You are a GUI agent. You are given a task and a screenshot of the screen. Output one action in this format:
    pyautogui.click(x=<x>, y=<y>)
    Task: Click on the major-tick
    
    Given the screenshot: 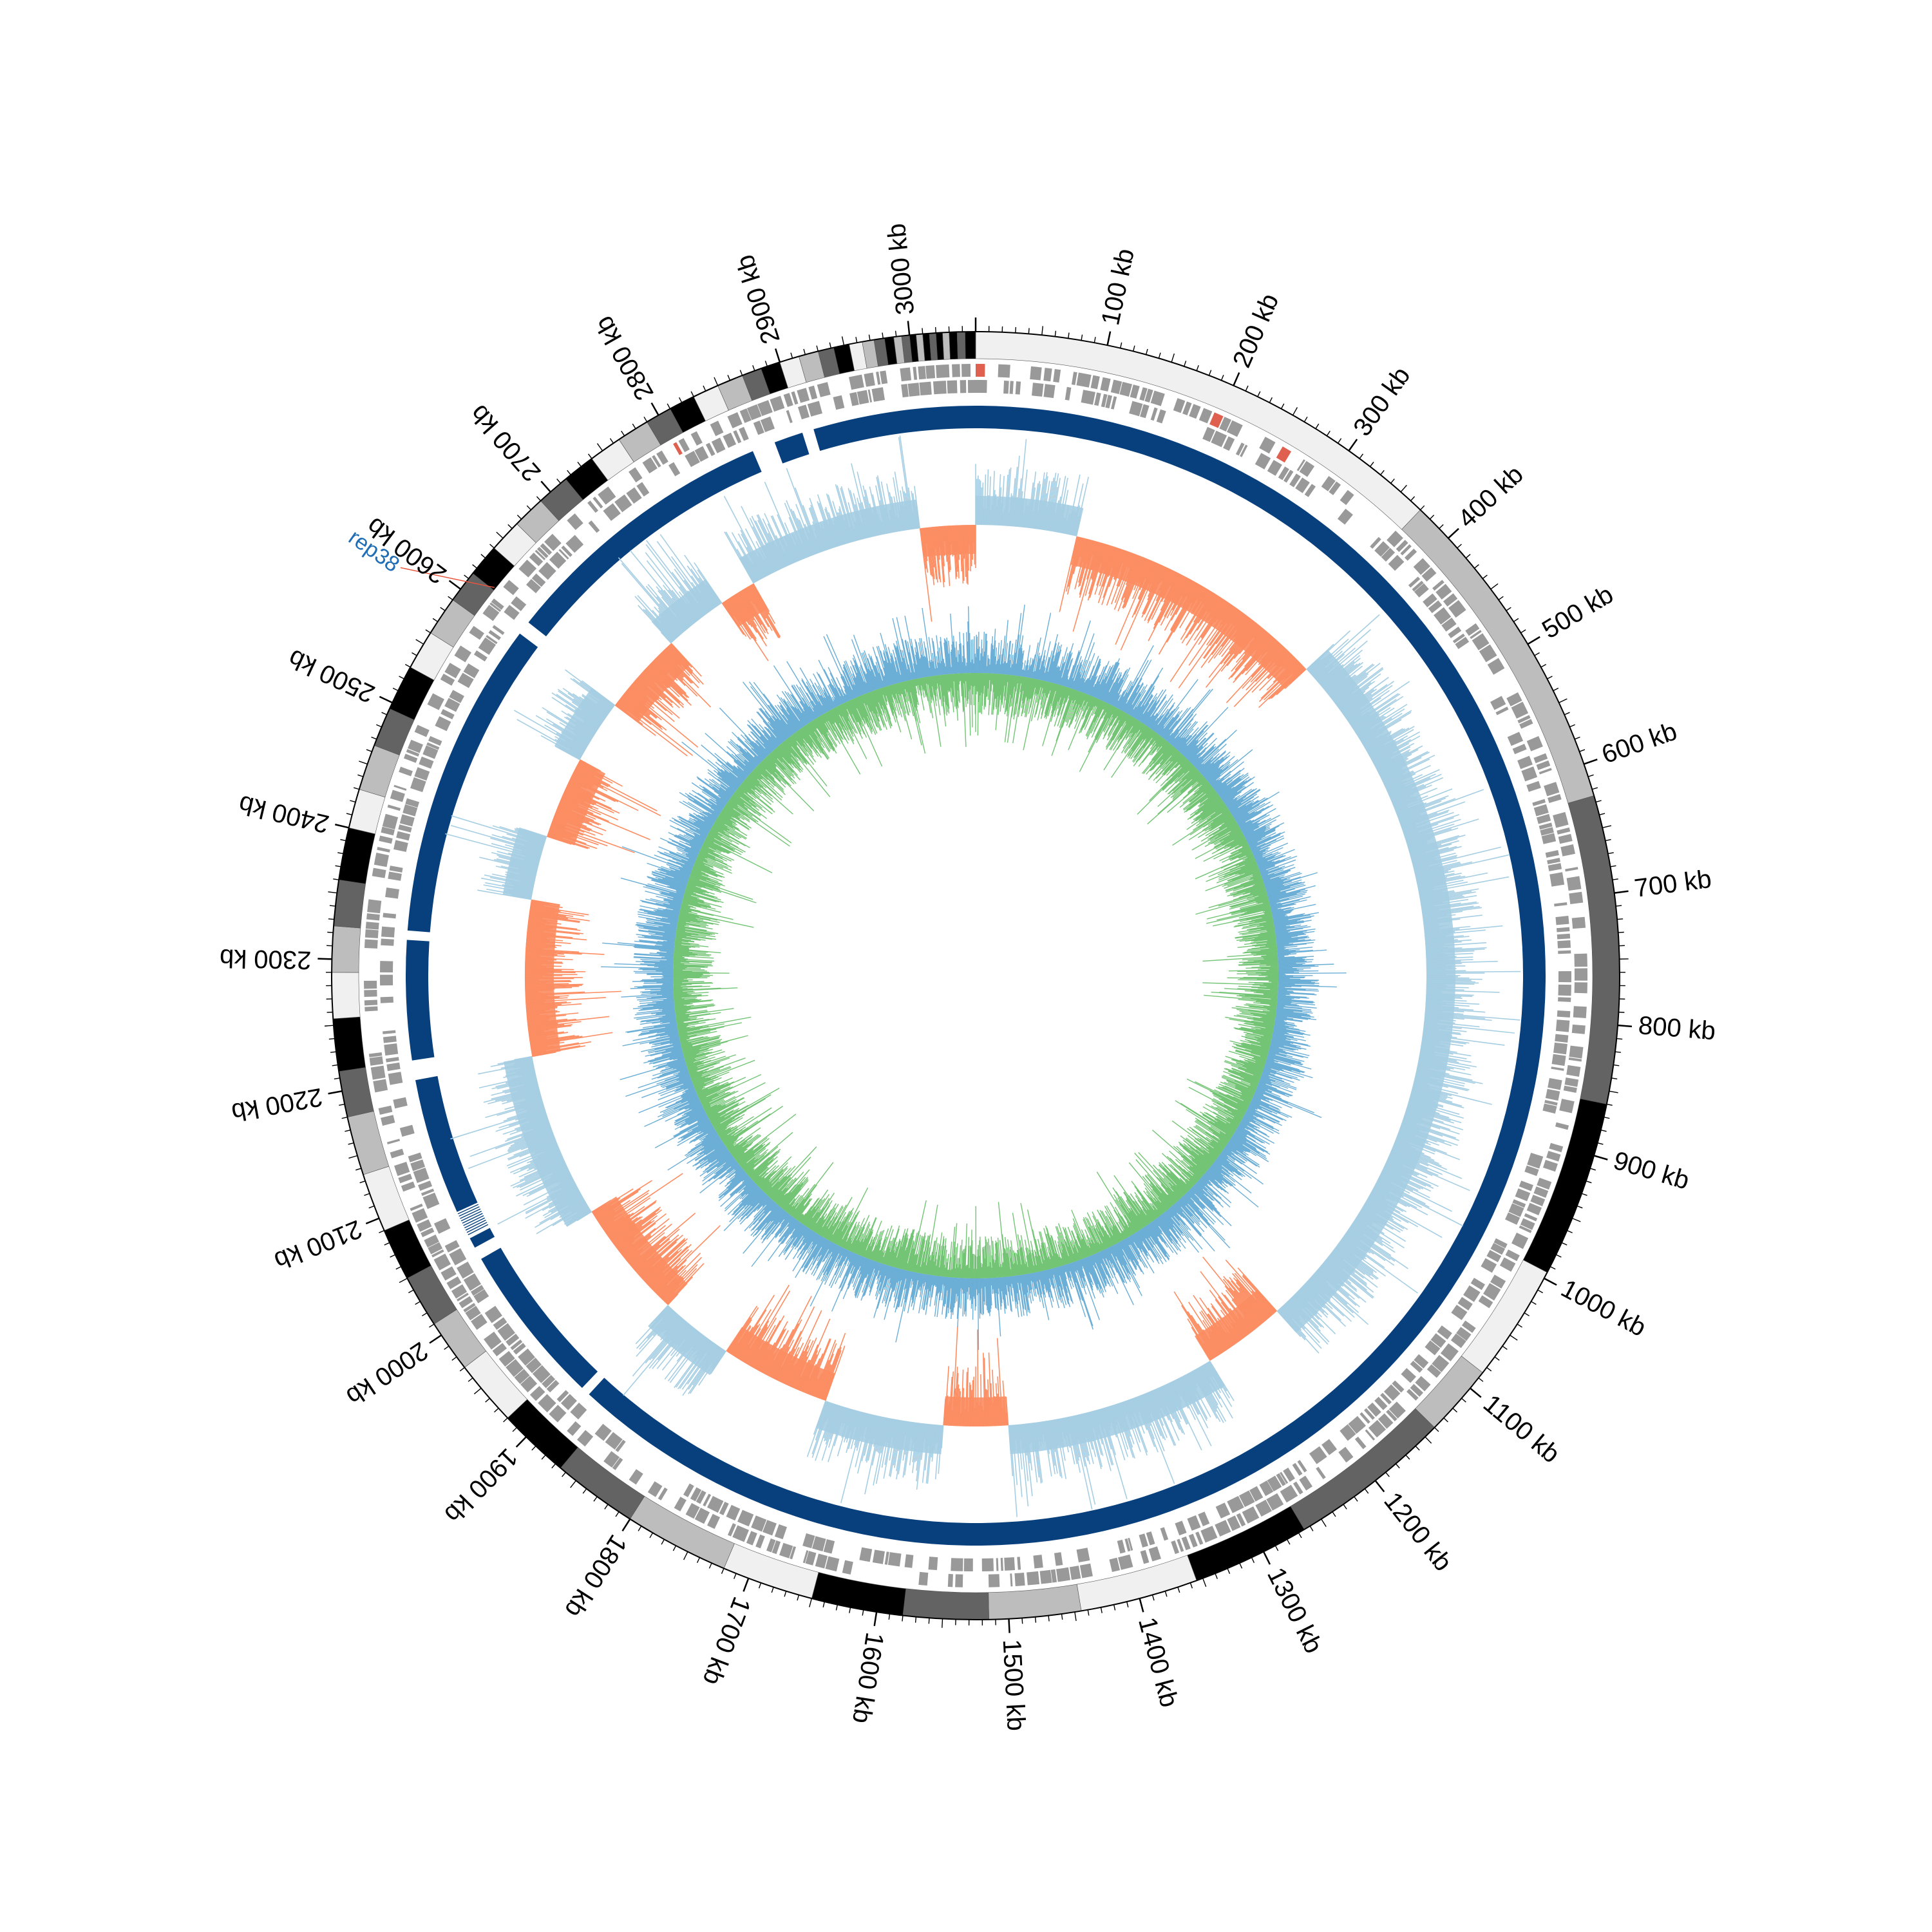 What is the action you would take?
    pyautogui.click(x=325, y=959)
    